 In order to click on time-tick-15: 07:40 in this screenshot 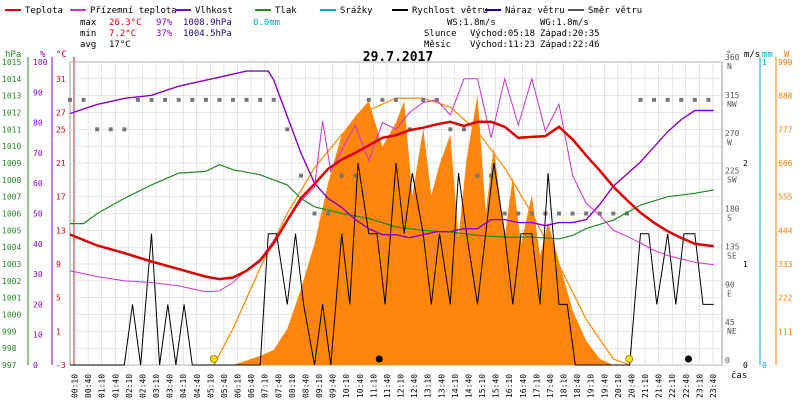, I will do `click(278, 386)`.